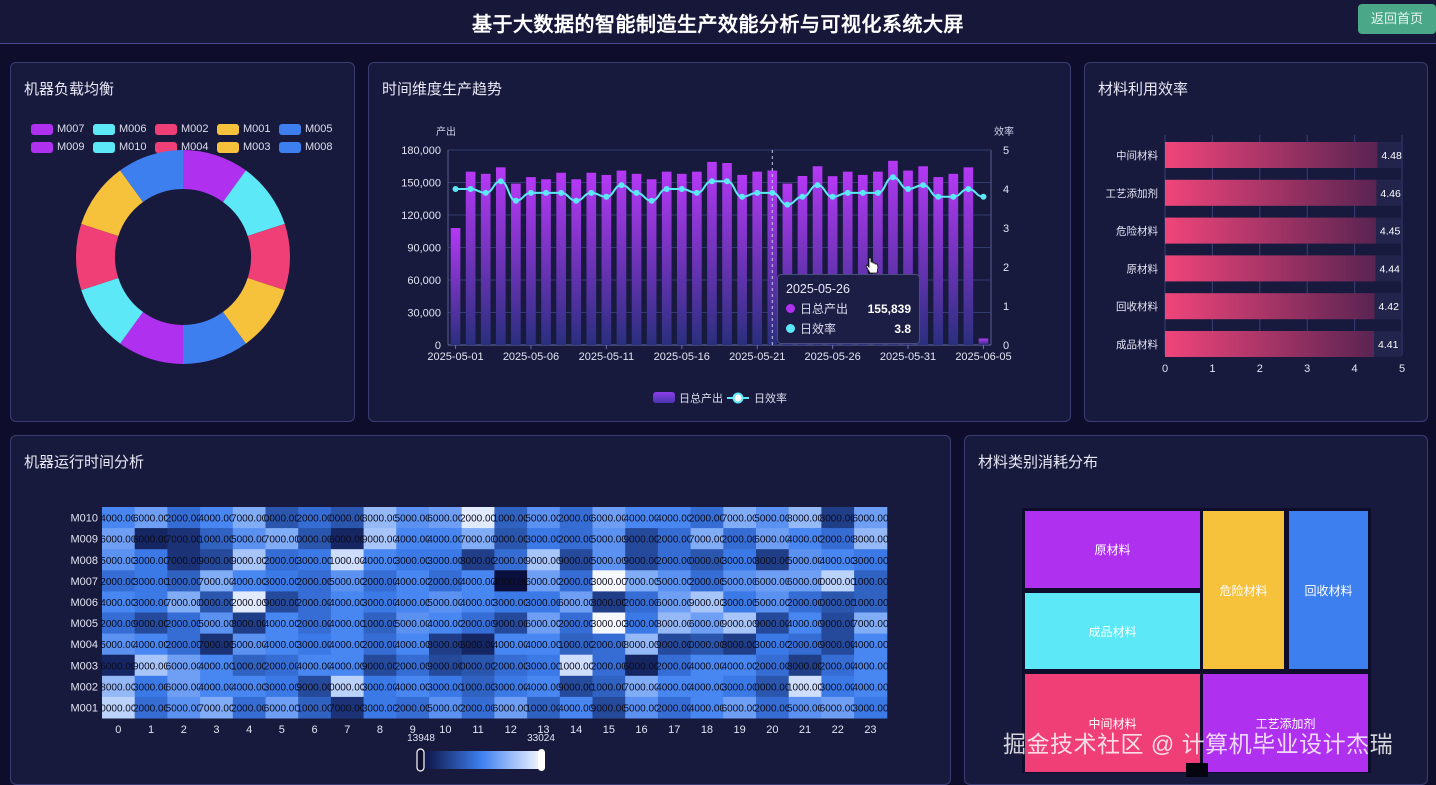 This screenshot has height=785, width=1436. What do you see at coordinates (186, 147) in the screenshot?
I see `legend-item: M004` at bounding box center [186, 147].